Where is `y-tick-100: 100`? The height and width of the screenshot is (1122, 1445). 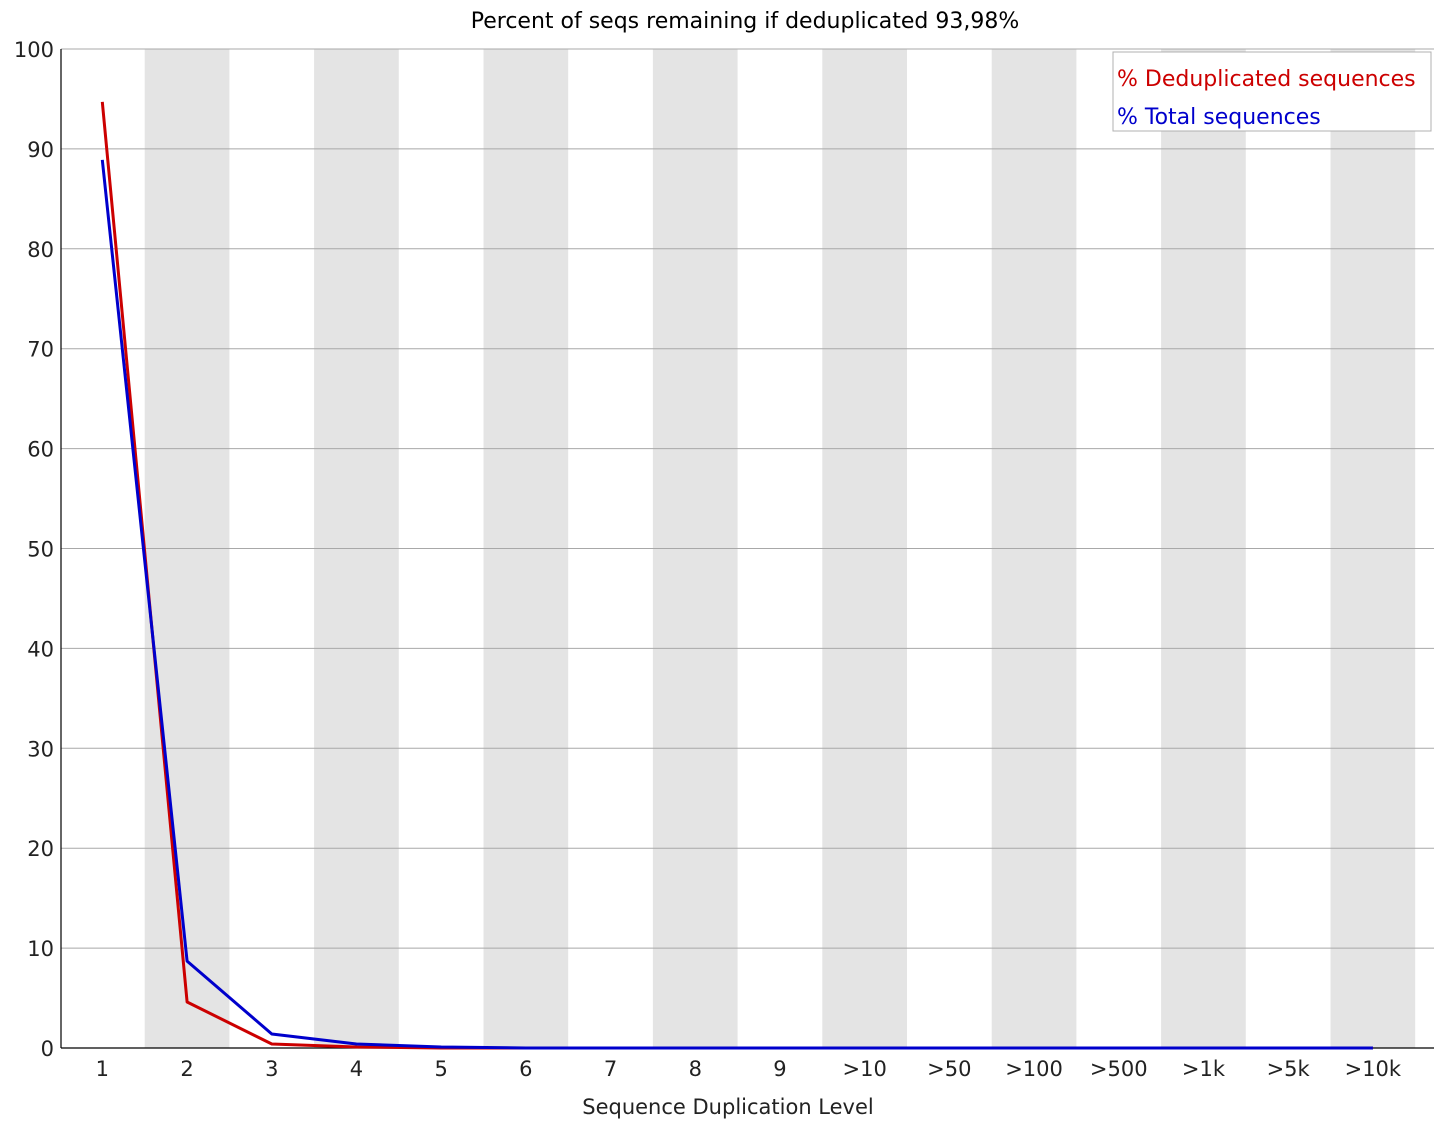
y-tick-100: 100 is located at coordinates (34, 50).